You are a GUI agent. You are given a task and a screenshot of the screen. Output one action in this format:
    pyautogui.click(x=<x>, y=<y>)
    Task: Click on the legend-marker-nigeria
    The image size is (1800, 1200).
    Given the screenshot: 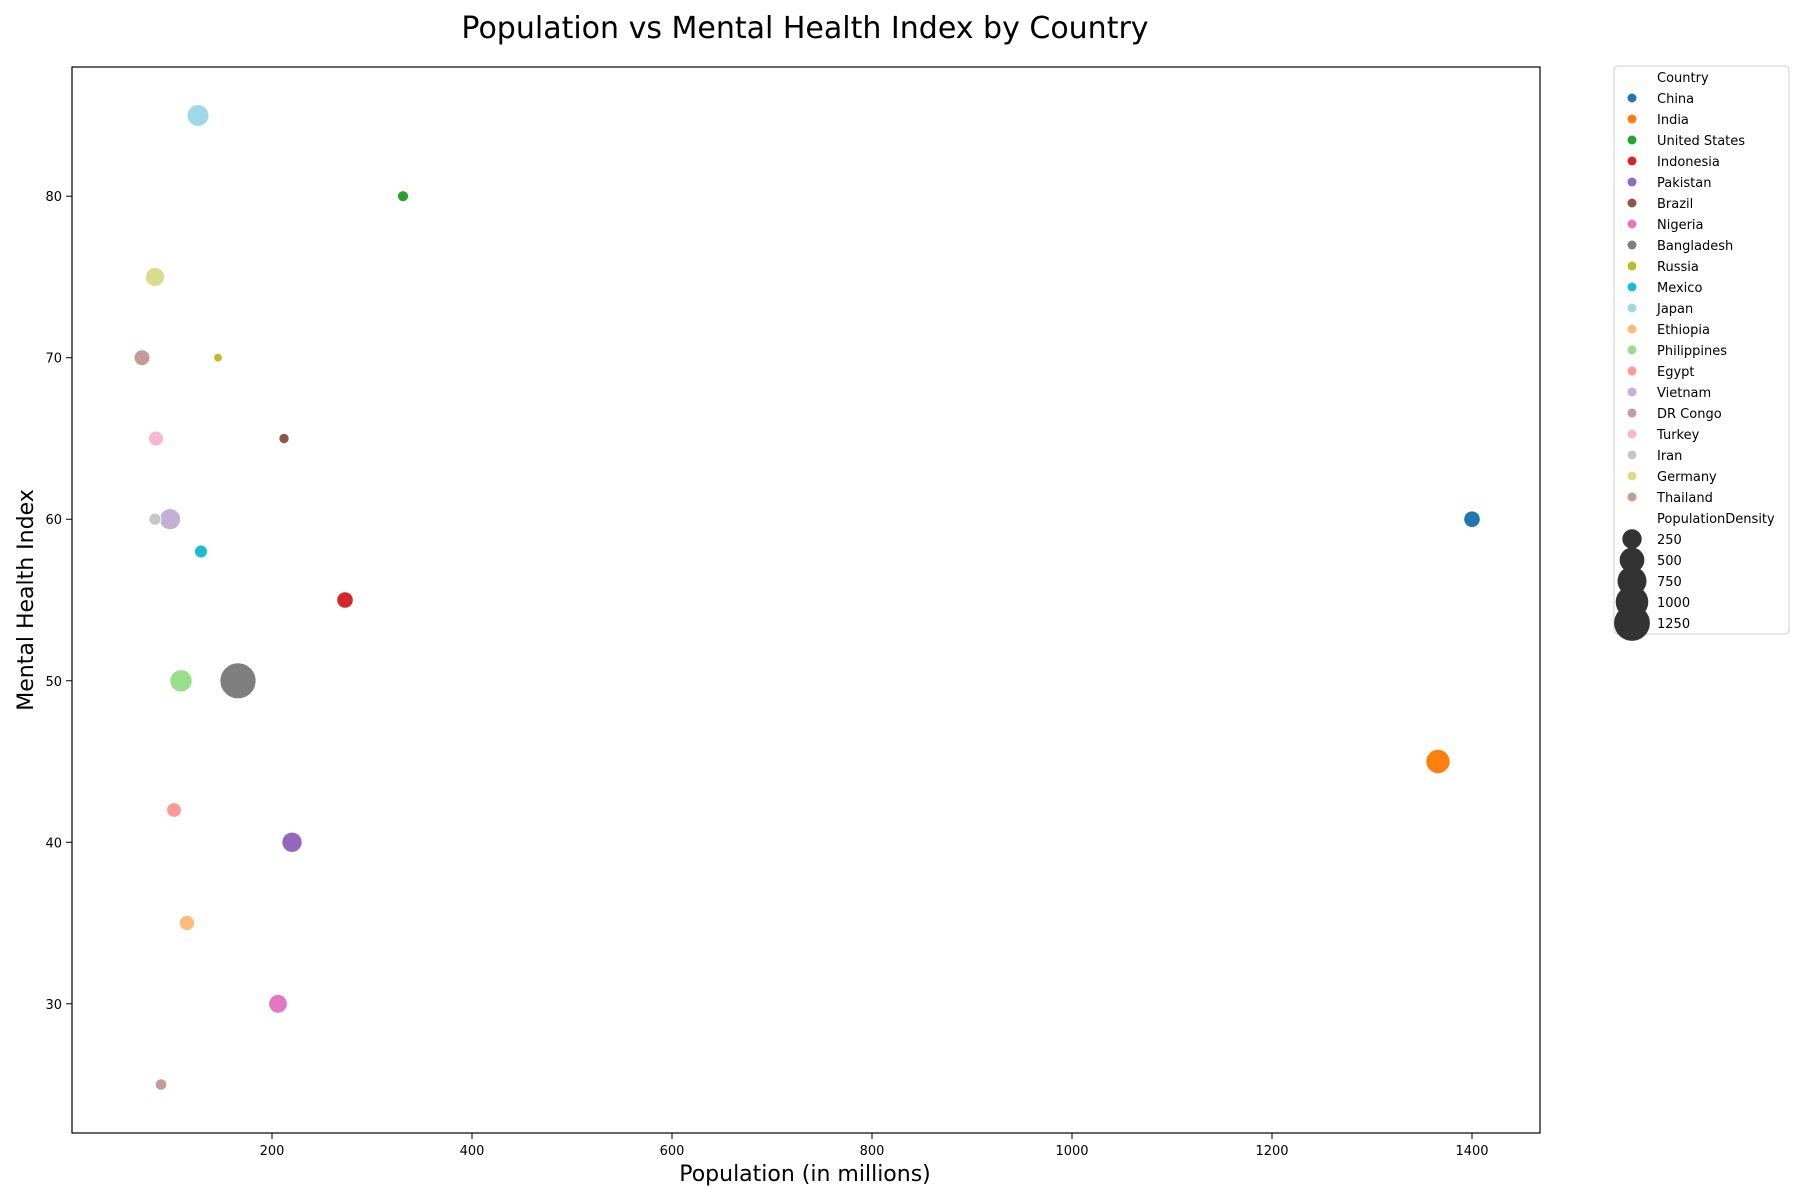 What is the action you would take?
    pyautogui.click(x=1632, y=224)
    